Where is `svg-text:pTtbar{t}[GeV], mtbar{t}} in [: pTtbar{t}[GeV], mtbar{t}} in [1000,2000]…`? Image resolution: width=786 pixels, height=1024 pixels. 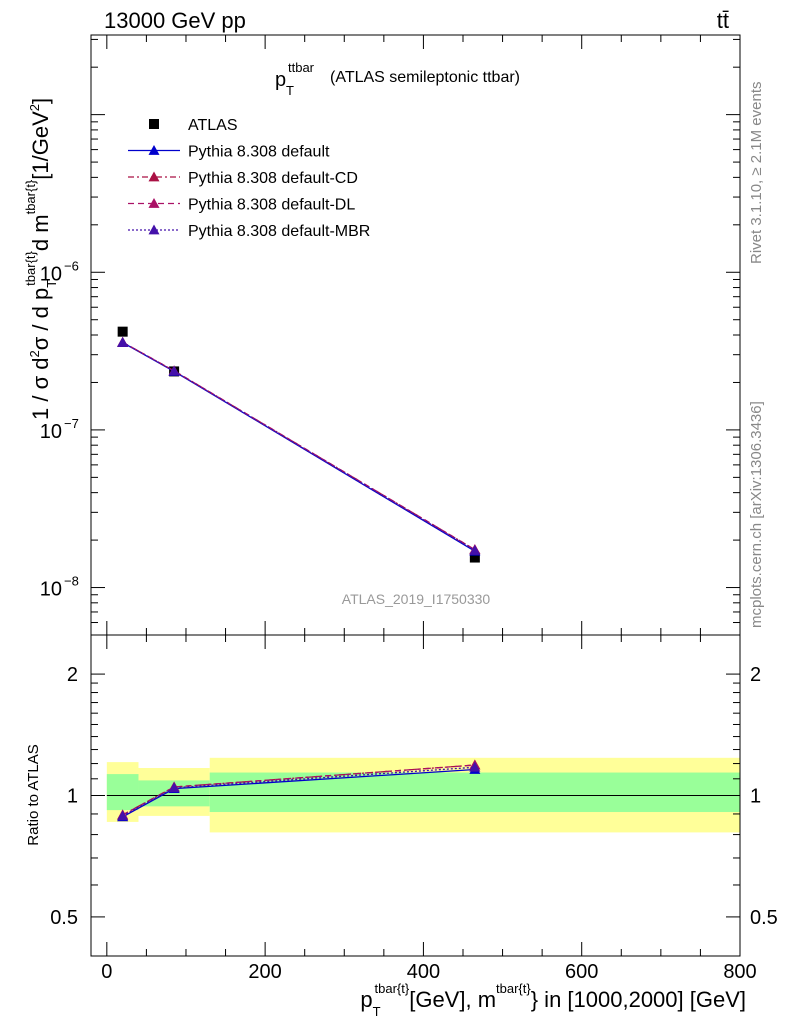
svg-text:pTtbar{t}[GeV], mtbar{t}} in [: pTtbar{t}[GeV], mtbar{t}} in [1000,2000]… is located at coordinates (553, 1000).